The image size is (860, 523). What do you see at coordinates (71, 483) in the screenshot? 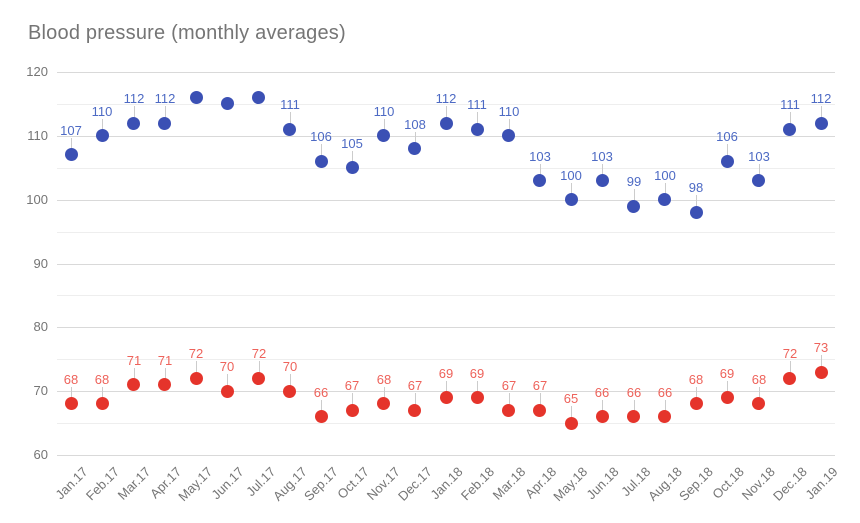
I see `x-axis-tick-label: Jan.17` at bounding box center [71, 483].